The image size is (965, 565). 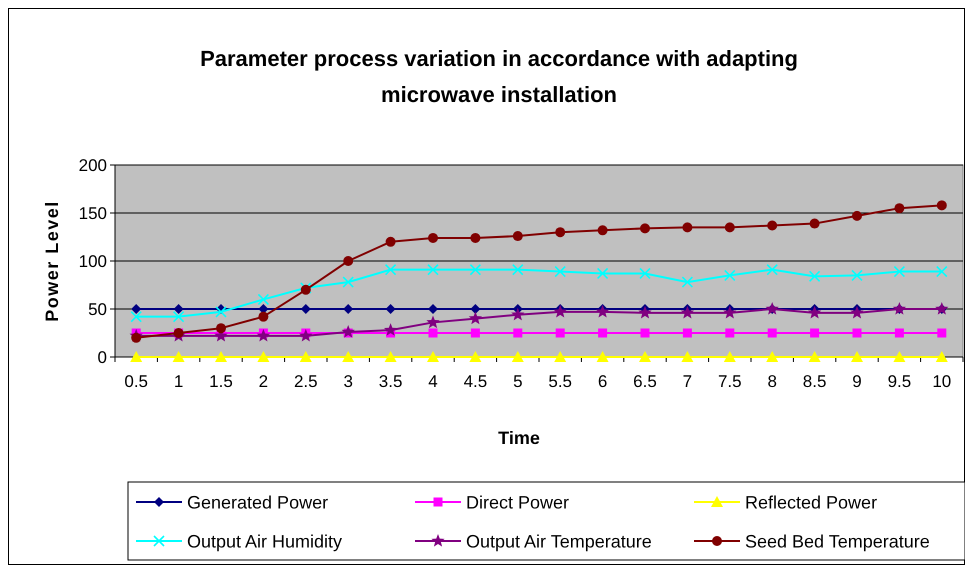 I want to click on x-tick-label: 1.5, so click(x=221, y=381).